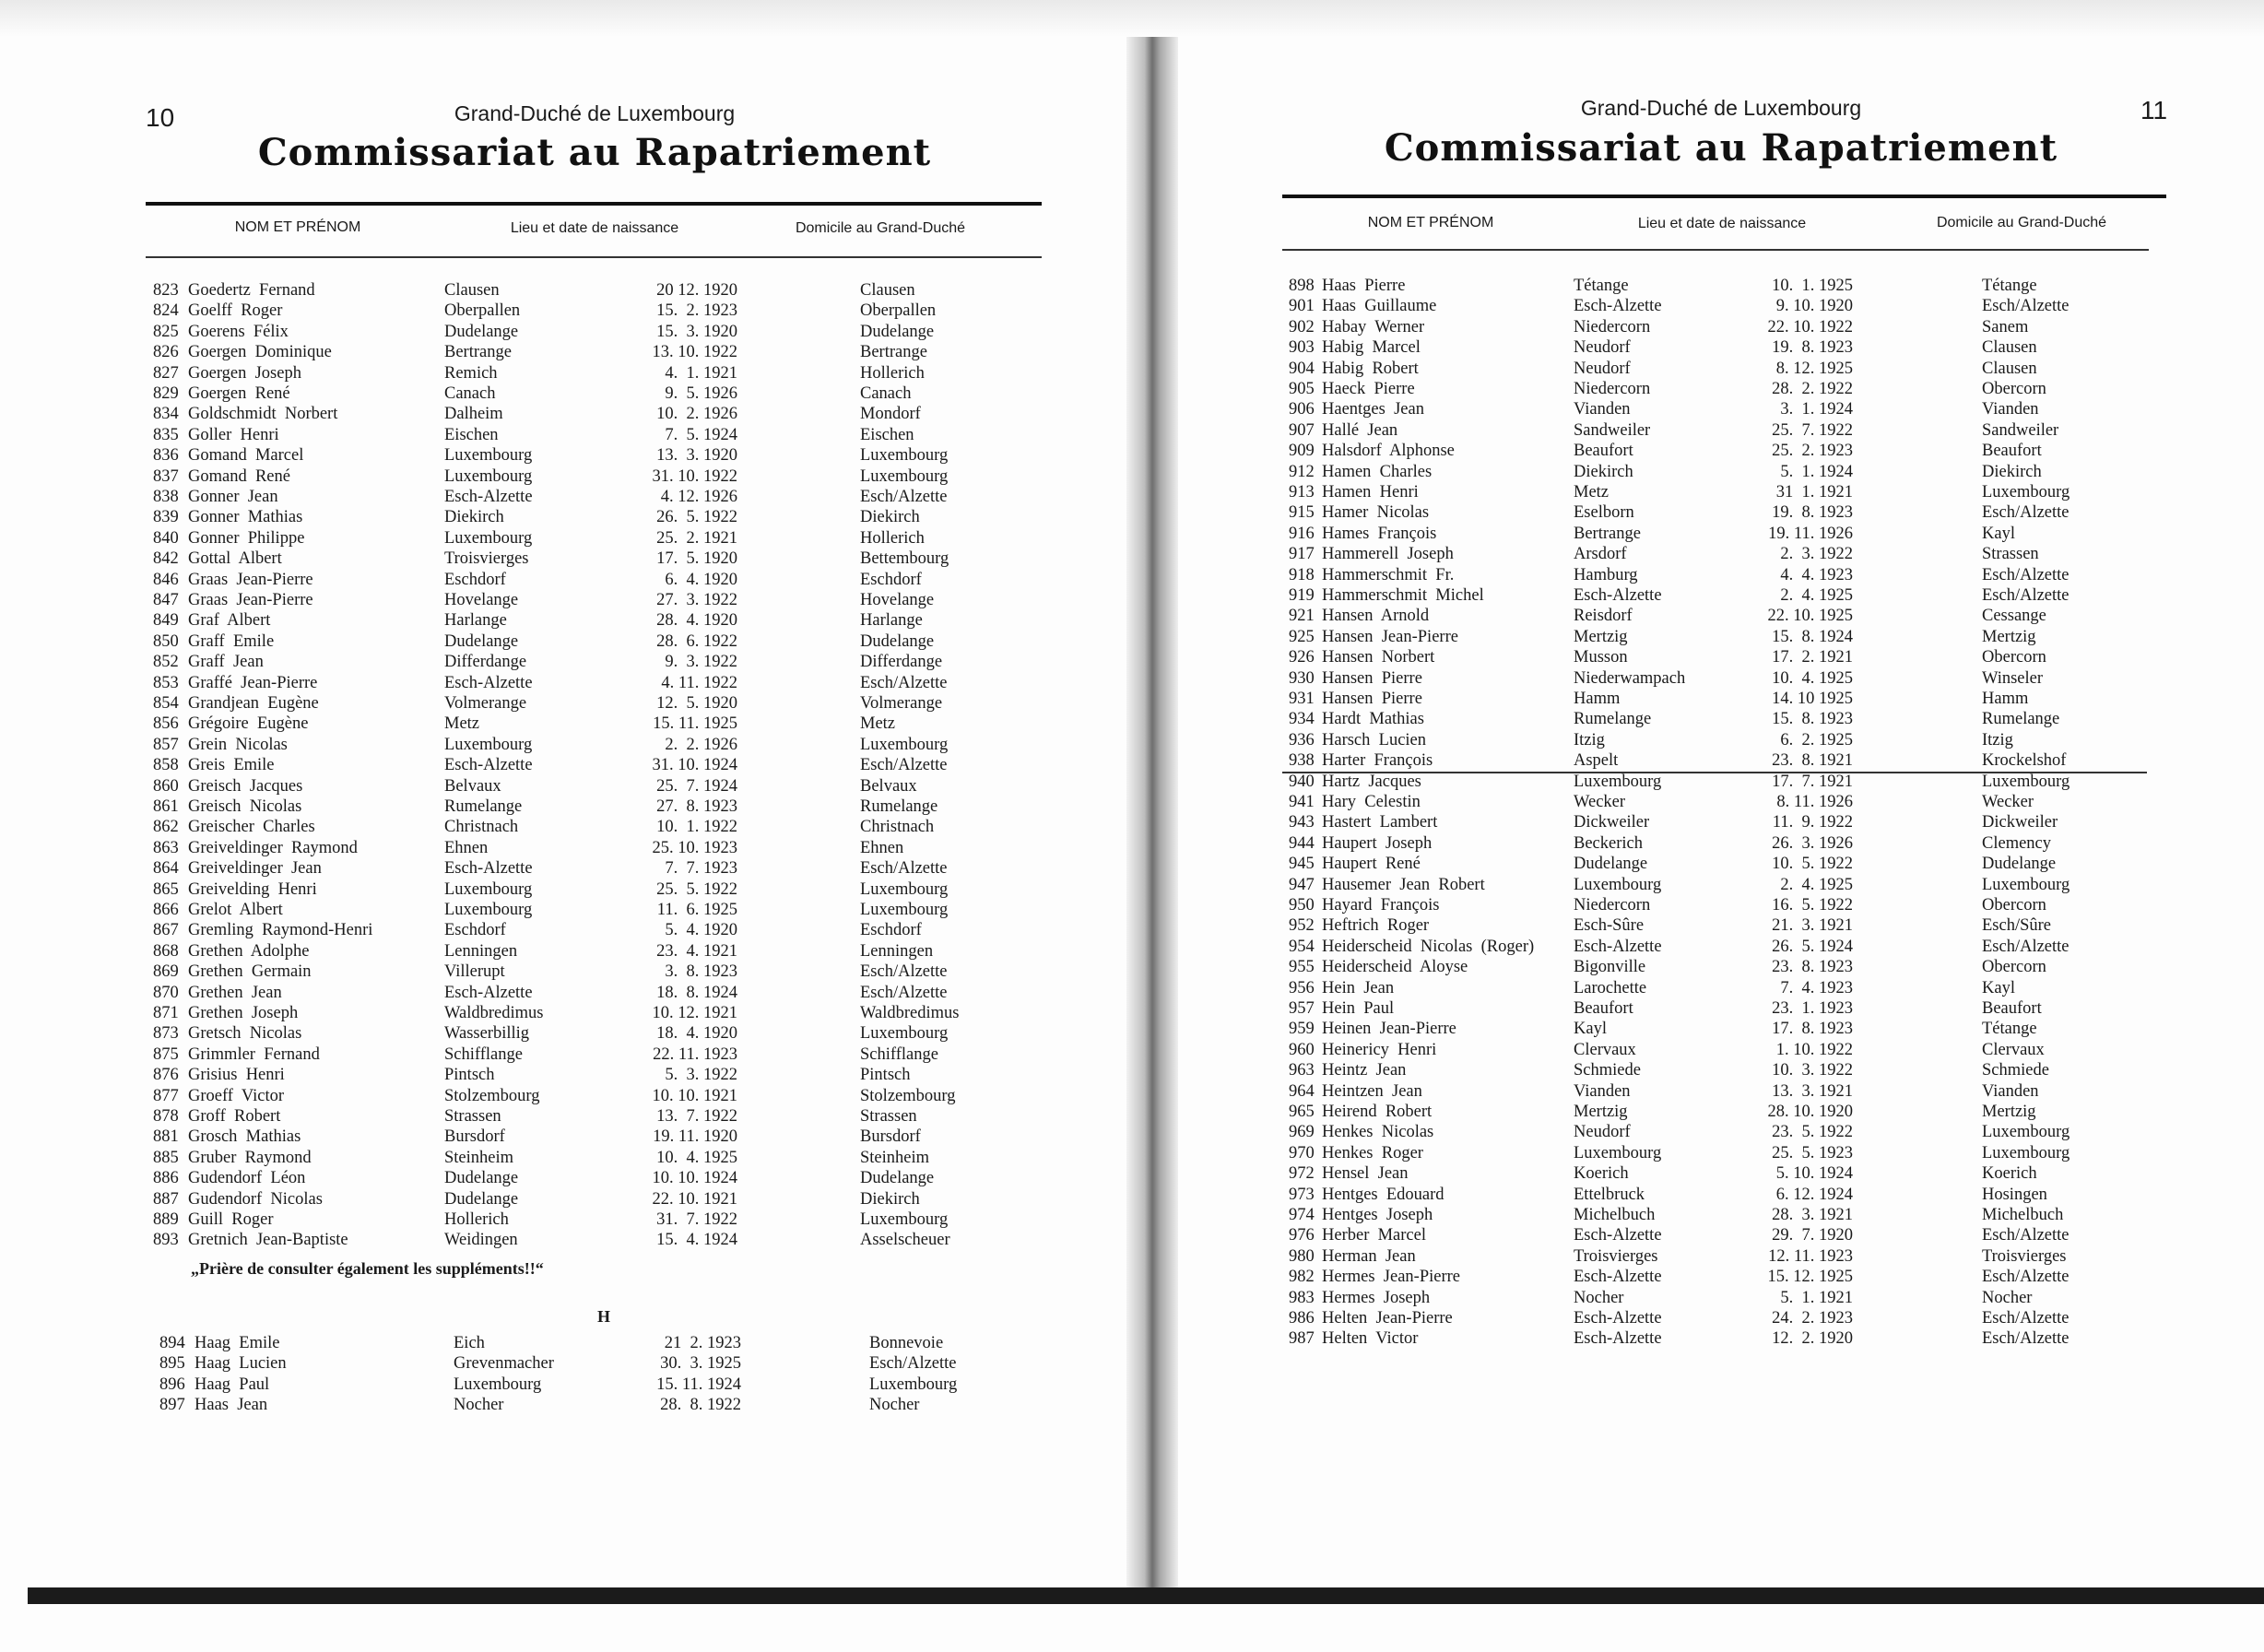  I want to click on birthplace: Neudorf, so click(1602, 368).